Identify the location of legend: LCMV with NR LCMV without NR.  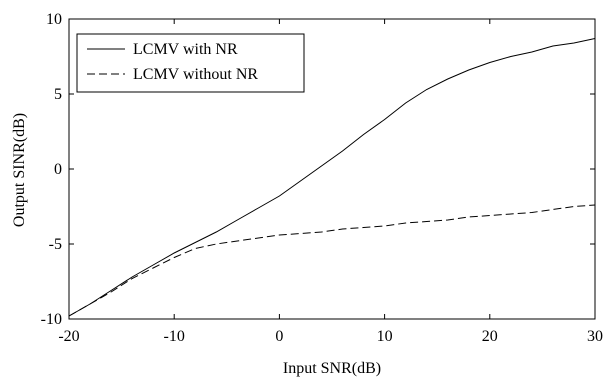
(190, 63).